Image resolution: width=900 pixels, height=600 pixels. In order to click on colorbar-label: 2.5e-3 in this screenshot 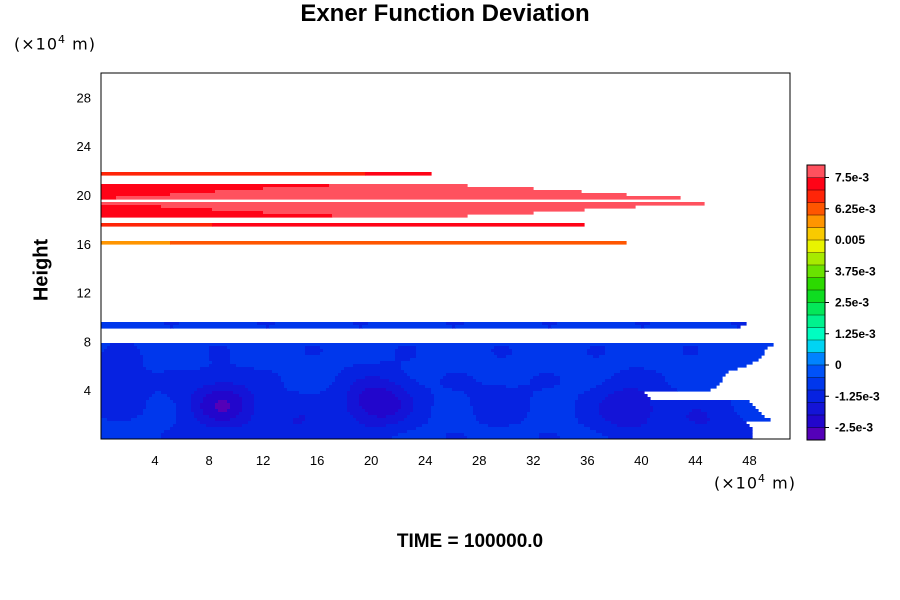, I will do `click(852, 303)`.